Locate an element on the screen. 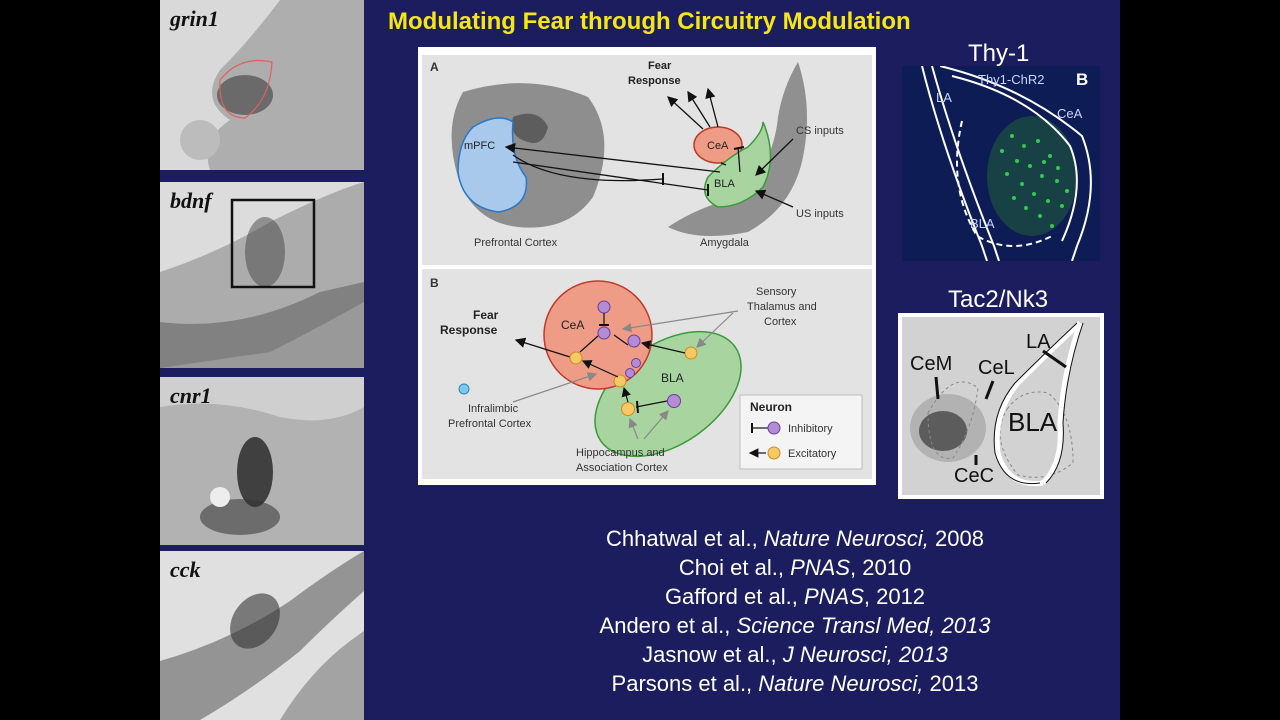 This screenshot has height=720, width=1280. thy1-panel-letter: B is located at coordinates (1082, 79).